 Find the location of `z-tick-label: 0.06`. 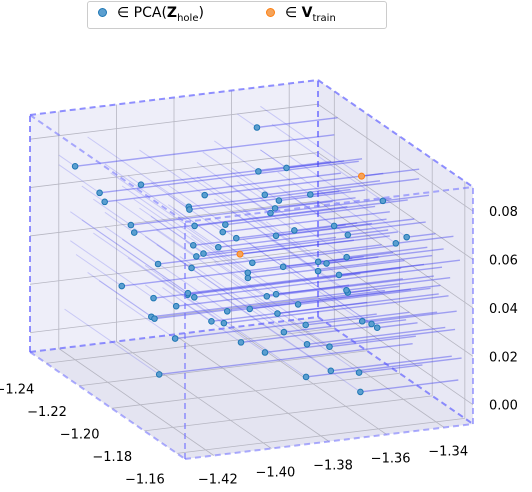

z-tick-label: 0.06 is located at coordinates (503, 261).